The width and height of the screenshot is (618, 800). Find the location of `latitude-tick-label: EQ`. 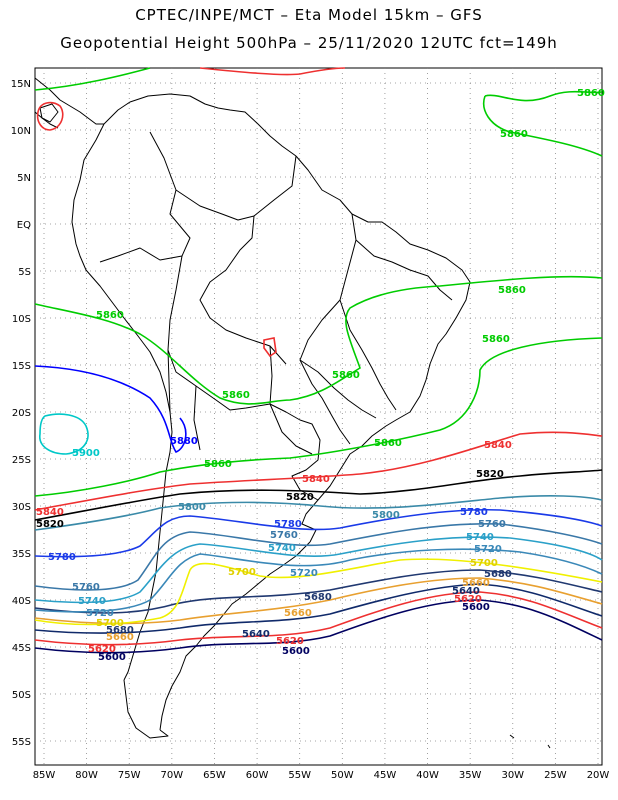

latitude-tick-label: EQ is located at coordinates (24, 225).